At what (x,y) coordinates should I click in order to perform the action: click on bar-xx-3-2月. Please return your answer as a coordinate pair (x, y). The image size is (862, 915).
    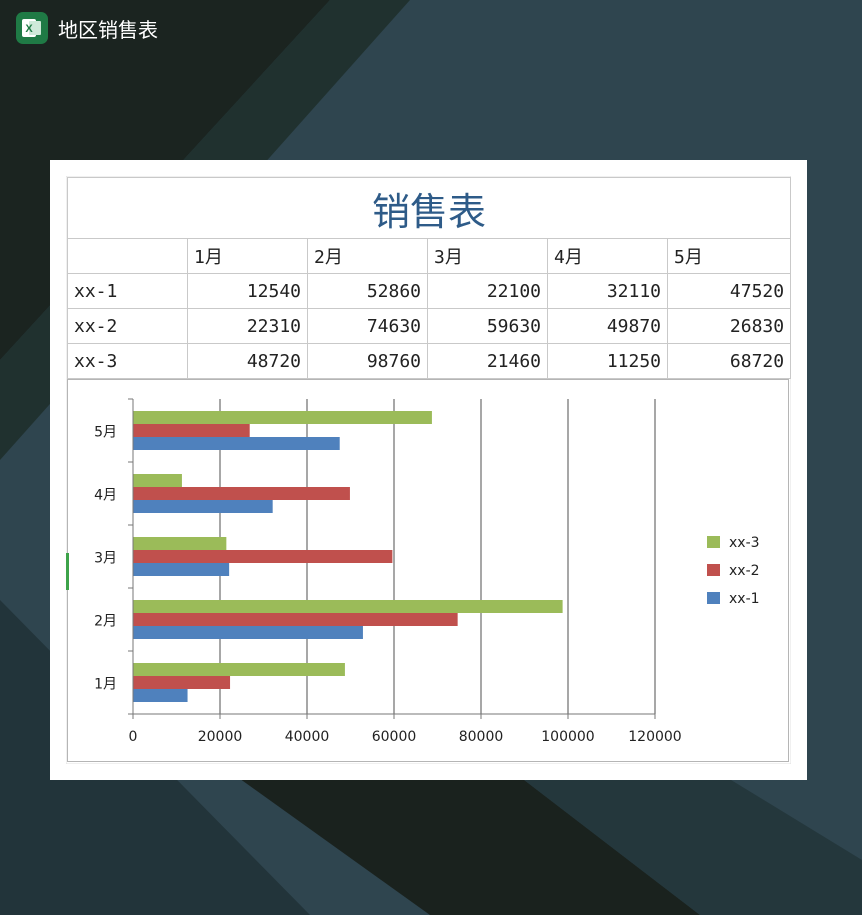
    Looking at the image, I should click on (348, 606).